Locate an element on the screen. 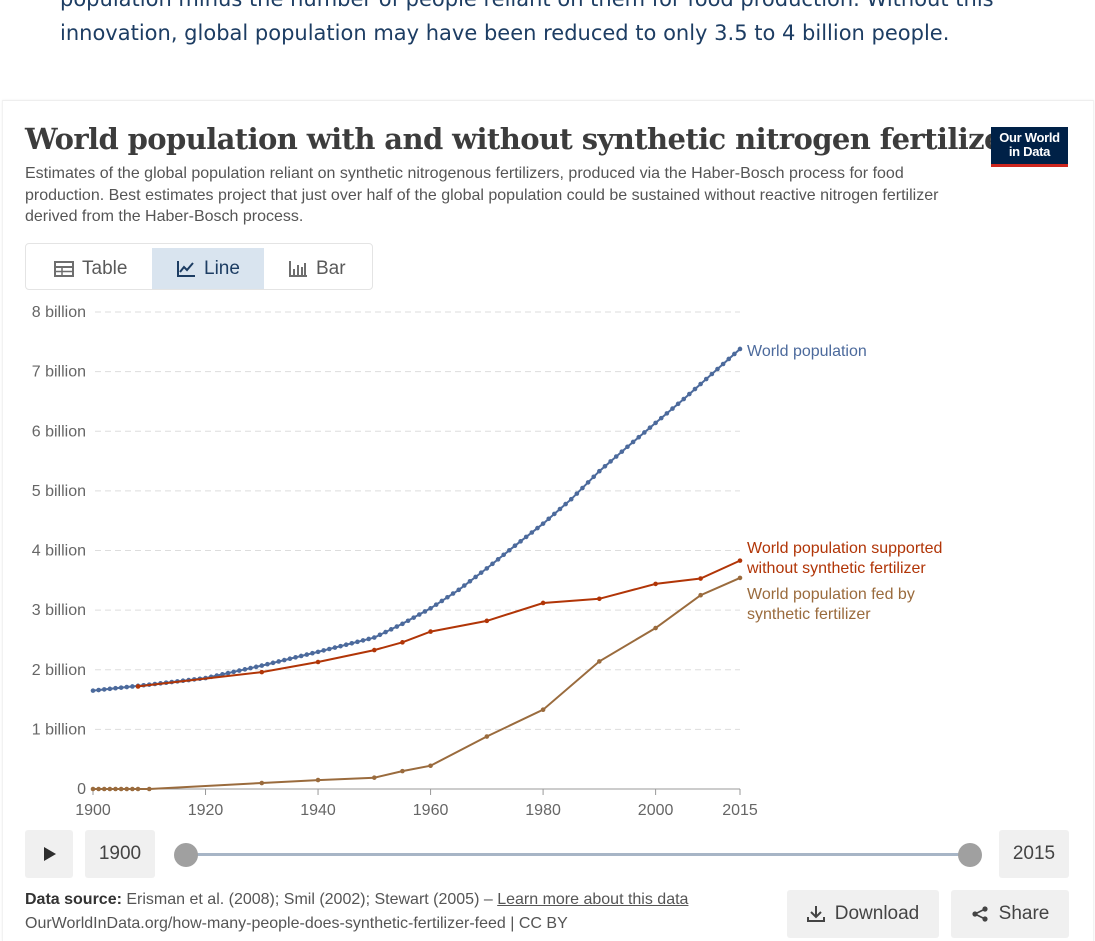 The image size is (1095, 941). learn-more-link: Learn more about this data is located at coordinates (593, 899).